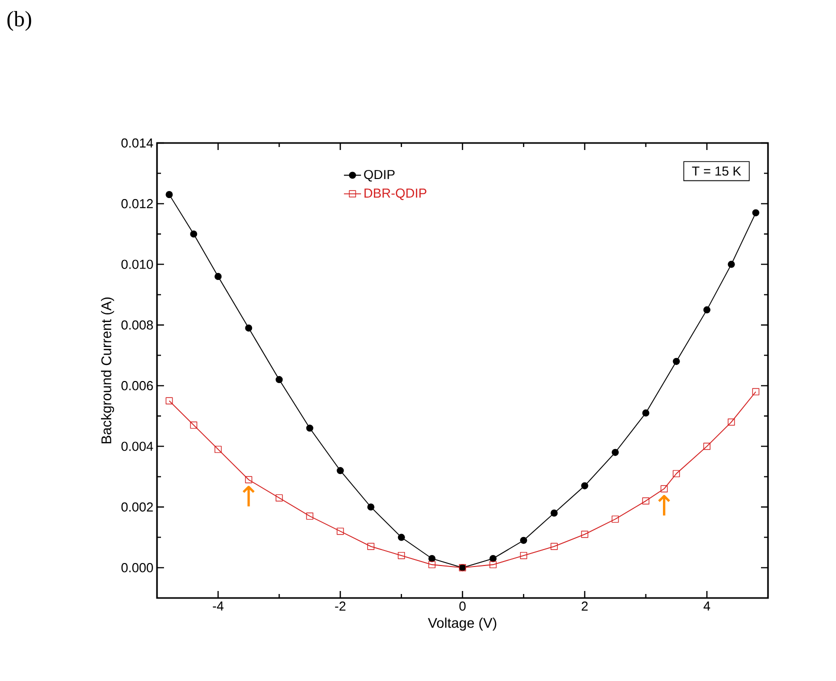 This screenshot has height=681, width=836. What do you see at coordinates (137, 203) in the screenshot?
I see `y-tick-label: 0.012` at bounding box center [137, 203].